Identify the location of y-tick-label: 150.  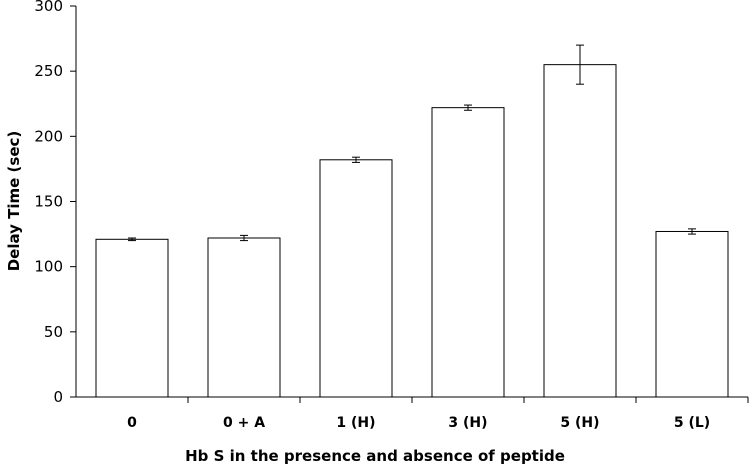
(48, 202).